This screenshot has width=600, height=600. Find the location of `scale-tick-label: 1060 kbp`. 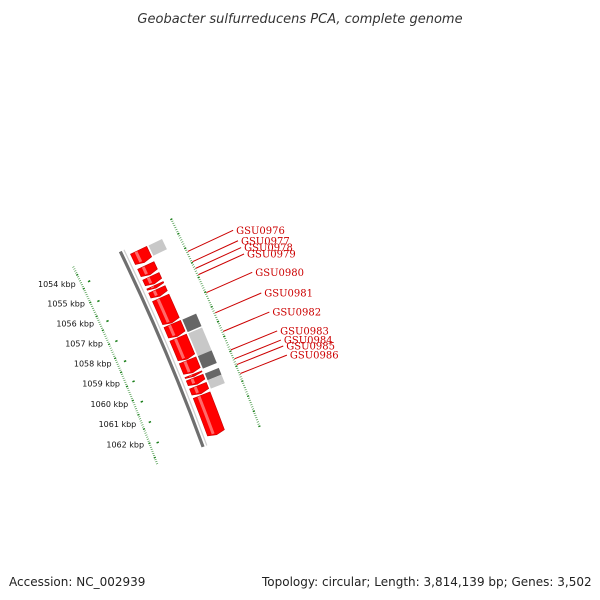

scale-tick-label: 1060 kbp is located at coordinates (110, 404).